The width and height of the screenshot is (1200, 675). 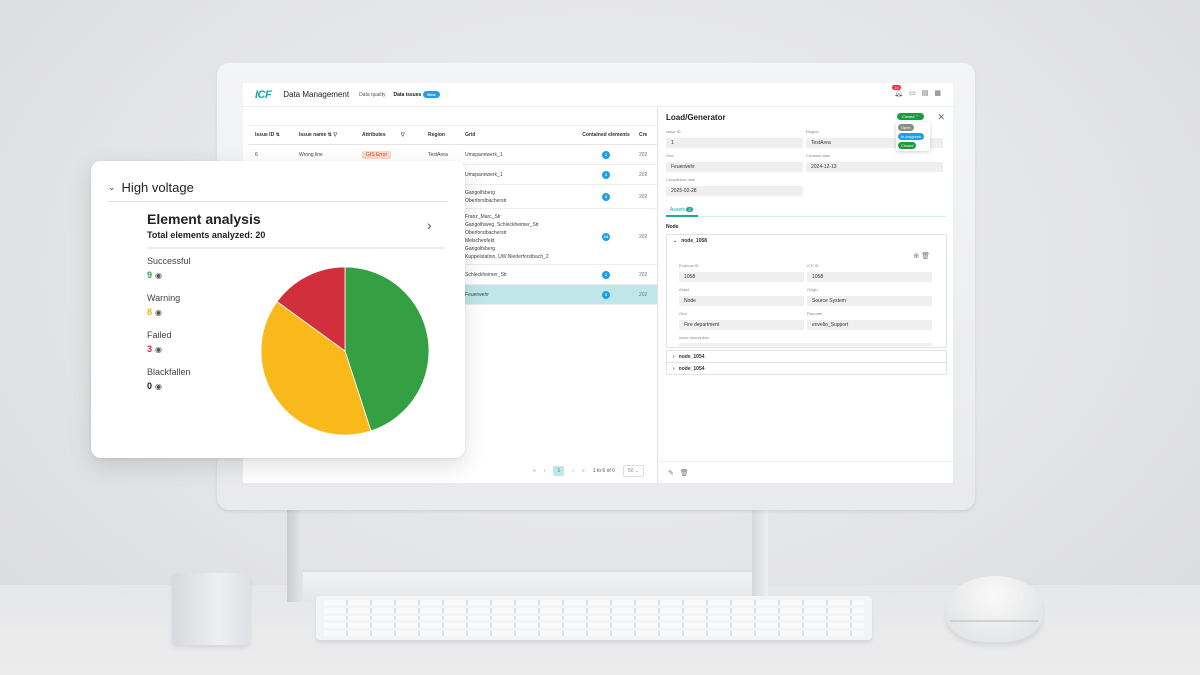 What do you see at coordinates (436, 135) in the screenshot?
I see `col-region: Region` at bounding box center [436, 135].